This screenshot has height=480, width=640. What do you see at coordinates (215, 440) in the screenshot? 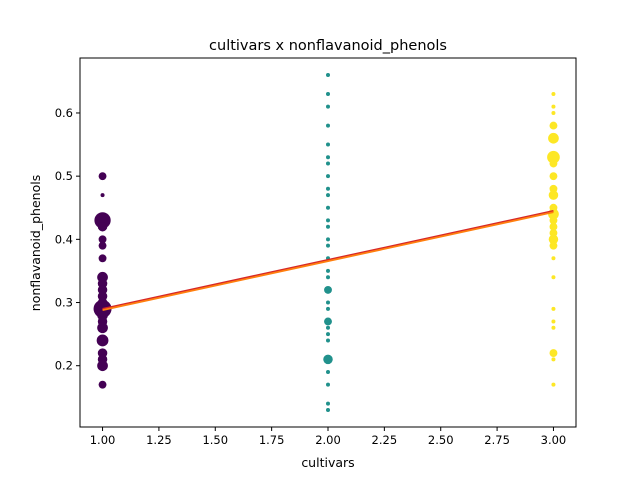
I see `x-tick-label: 1.50` at bounding box center [215, 440].